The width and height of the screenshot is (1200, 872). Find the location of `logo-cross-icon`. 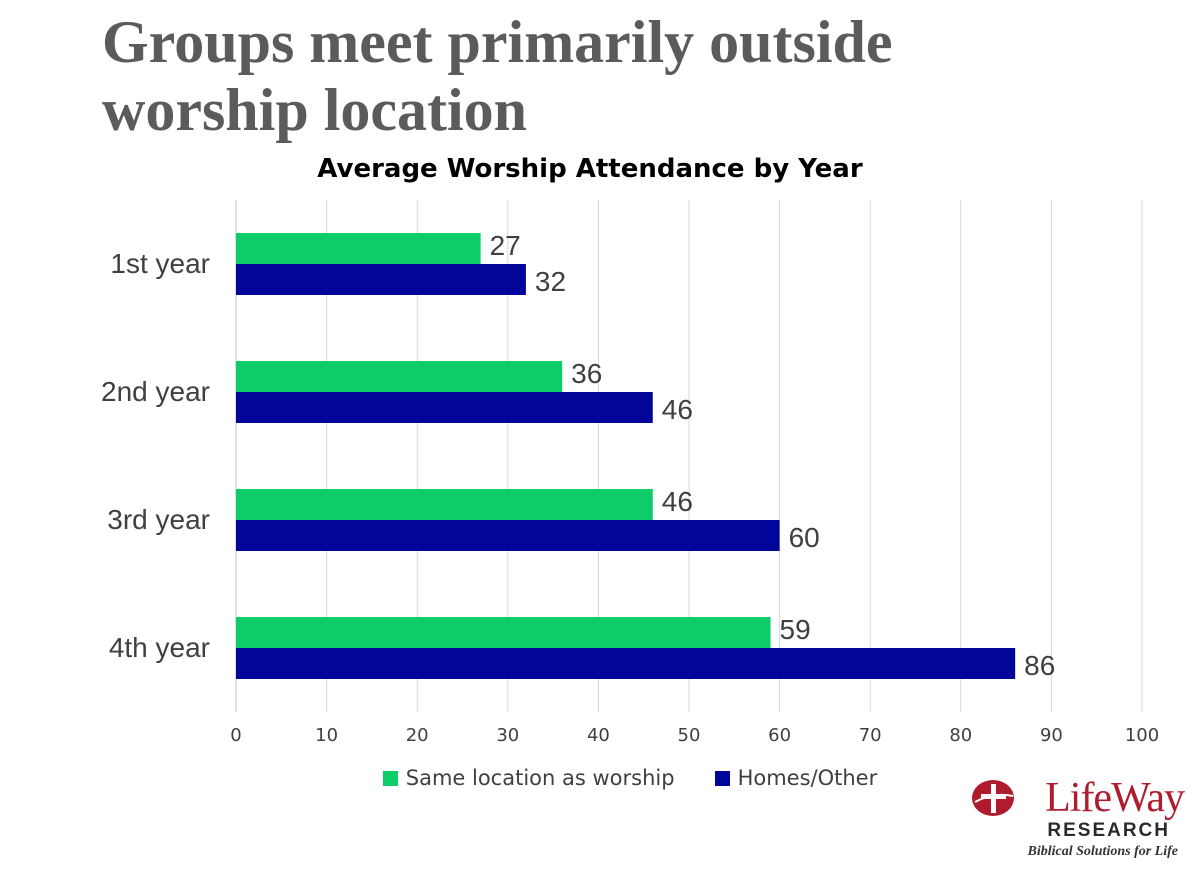

logo-cross-icon is located at coordinates (993, 798).